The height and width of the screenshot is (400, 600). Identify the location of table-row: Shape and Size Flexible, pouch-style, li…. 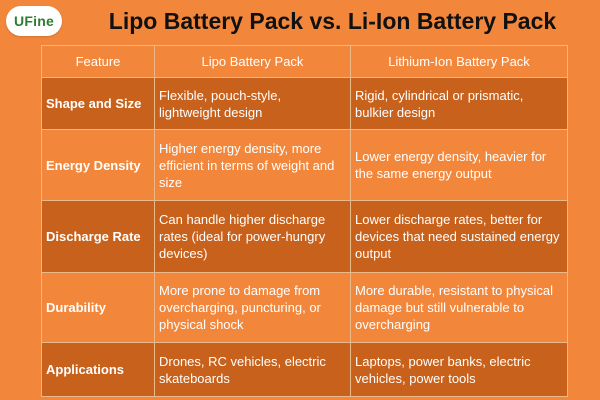
(304, 103).